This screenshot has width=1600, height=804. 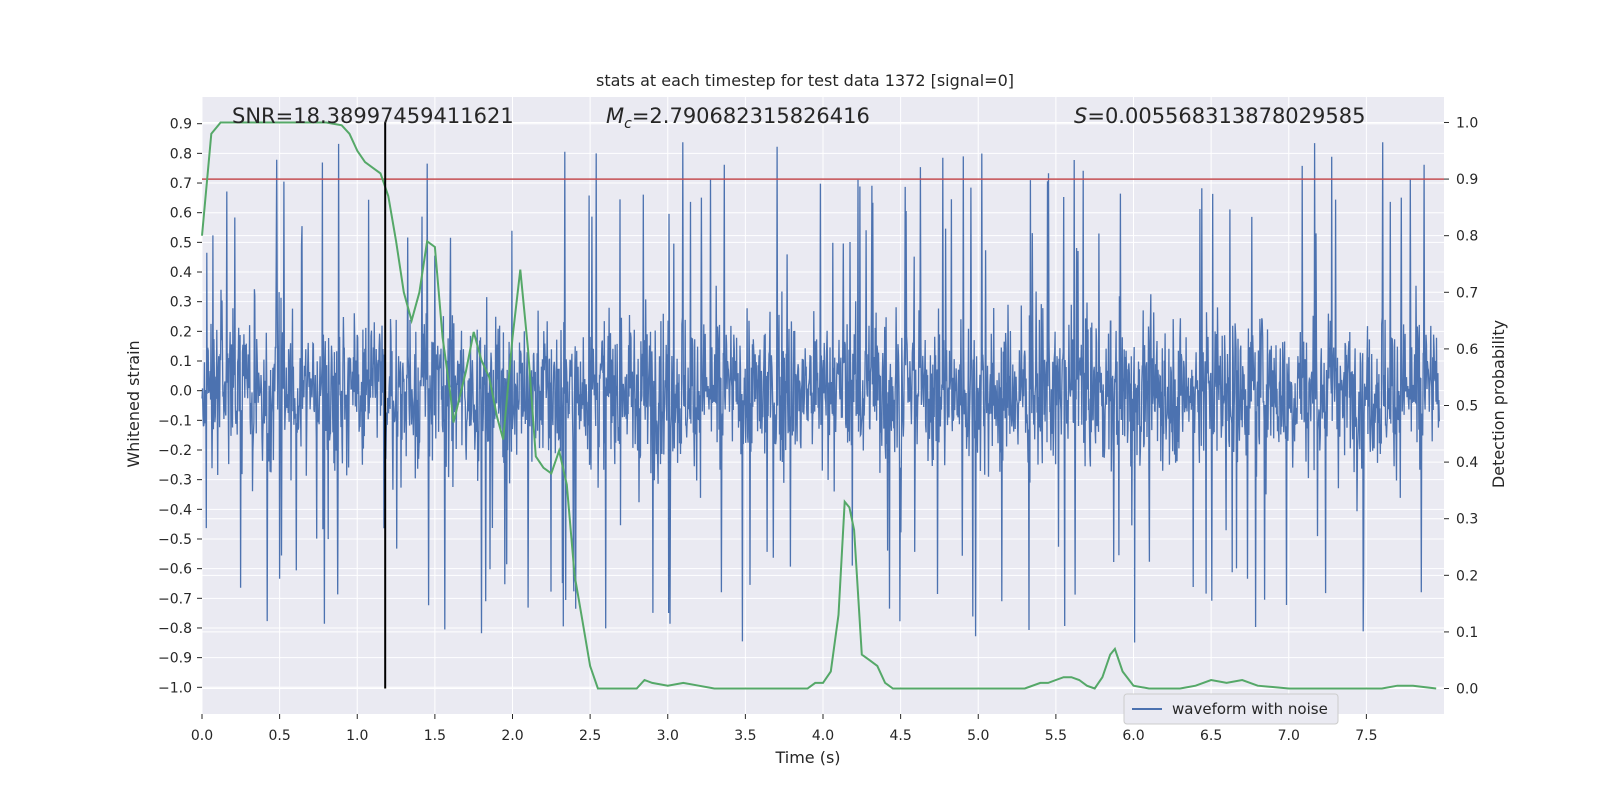 I want to click on left-y-tick-label: 0.6, so click(x=181, y=214).